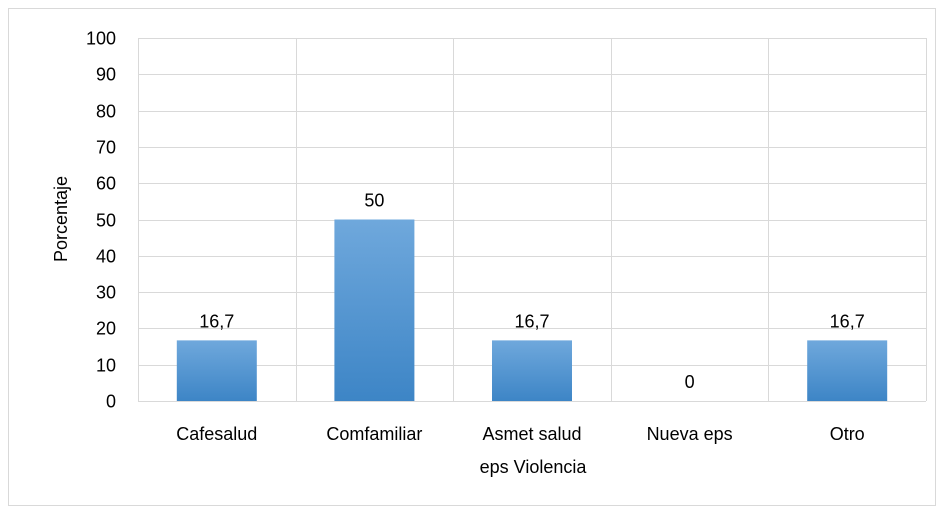 Image resolution: width=941 pixels, height=510 pixels. I want to click on y-tick-label: 40, so click(106, 257).